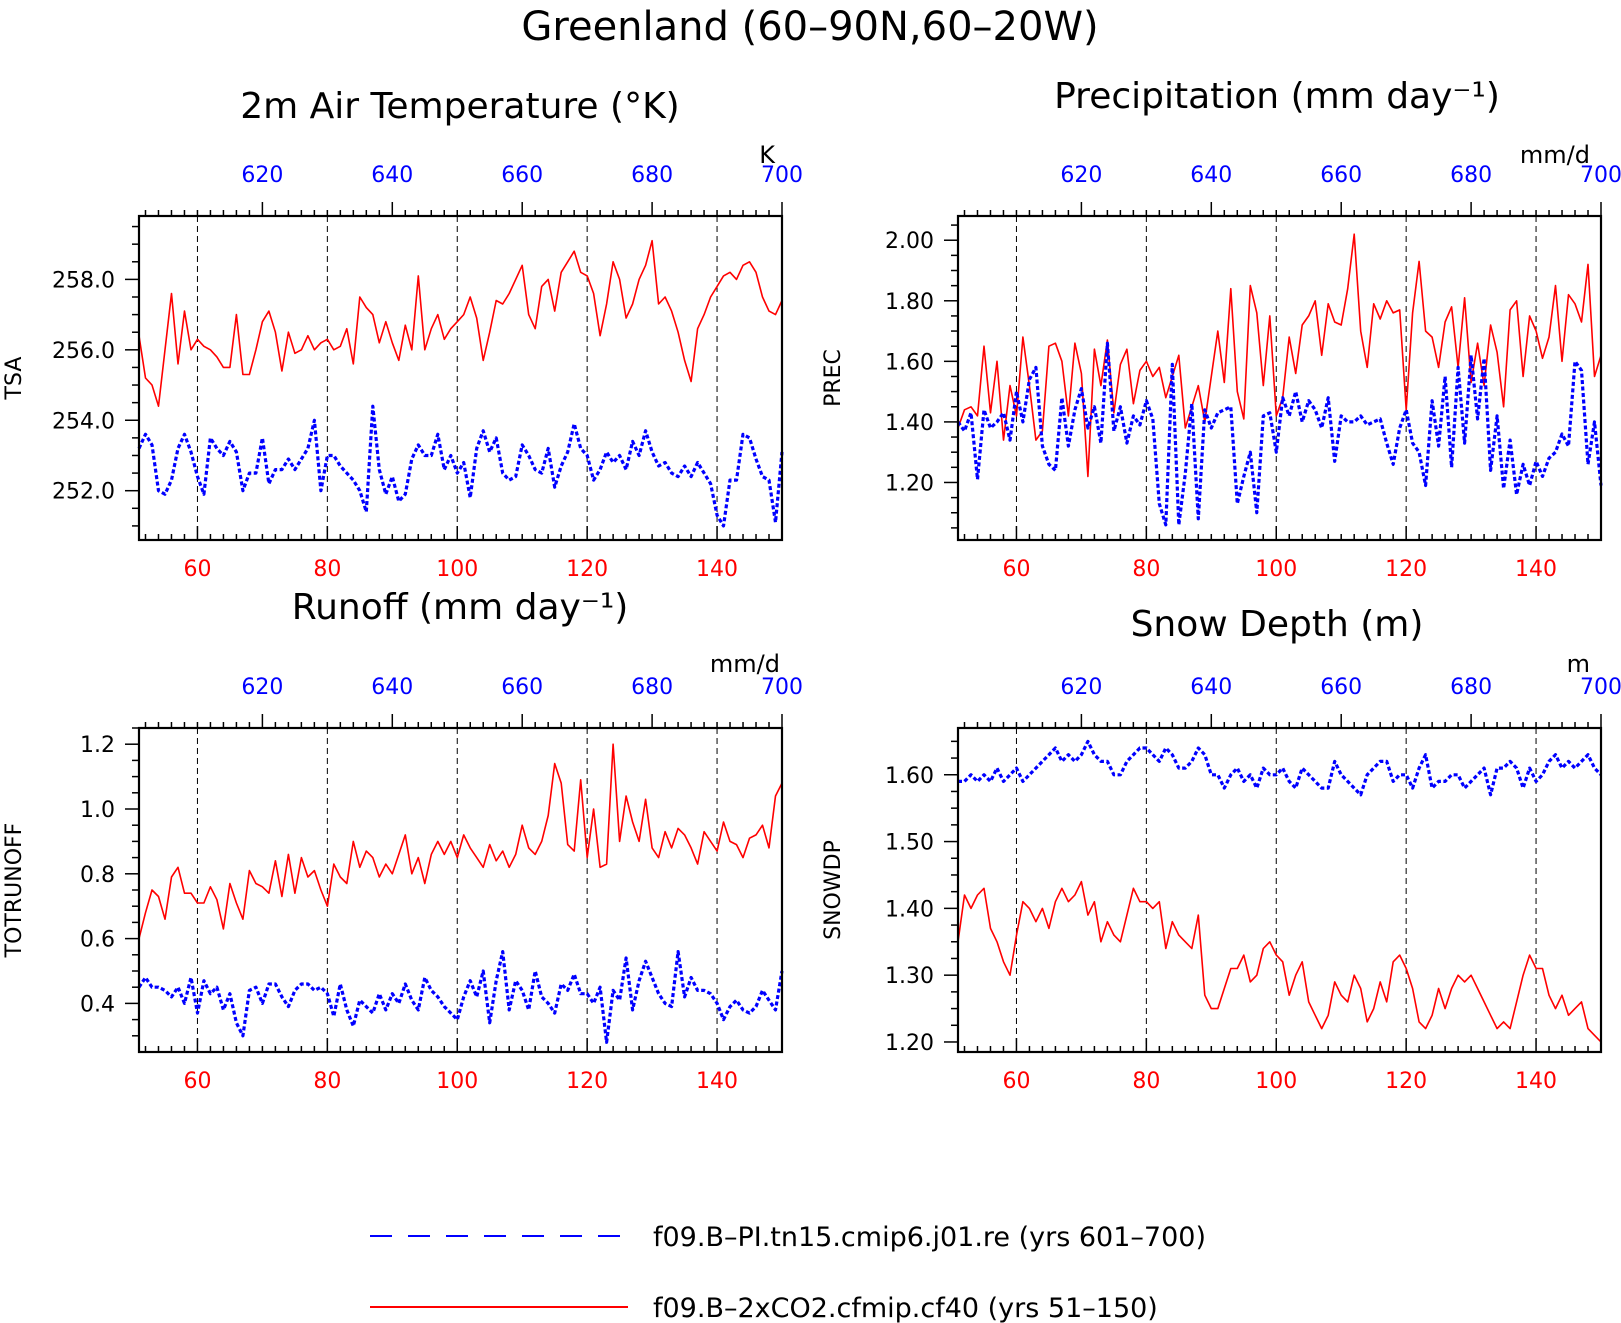 This screenshot has width=1621, height=1323. Describe the element at coordinates (83, 492) in the screenshot. I see `y-tick-label: 252.0` at that location.